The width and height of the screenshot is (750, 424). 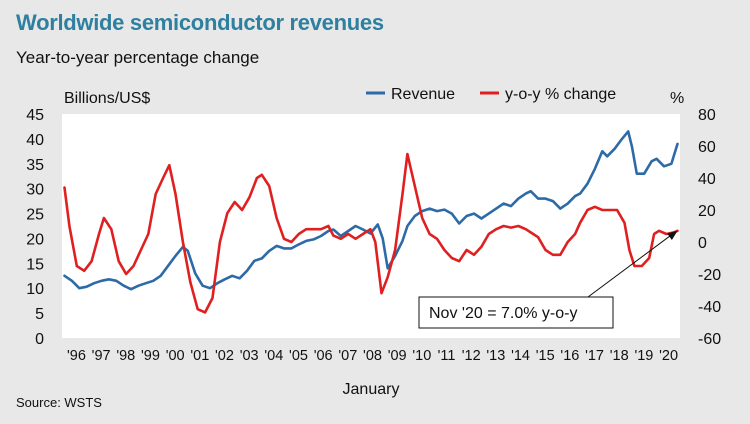 I want to click on x-tick-label: '15, so click(x=545, y=356).